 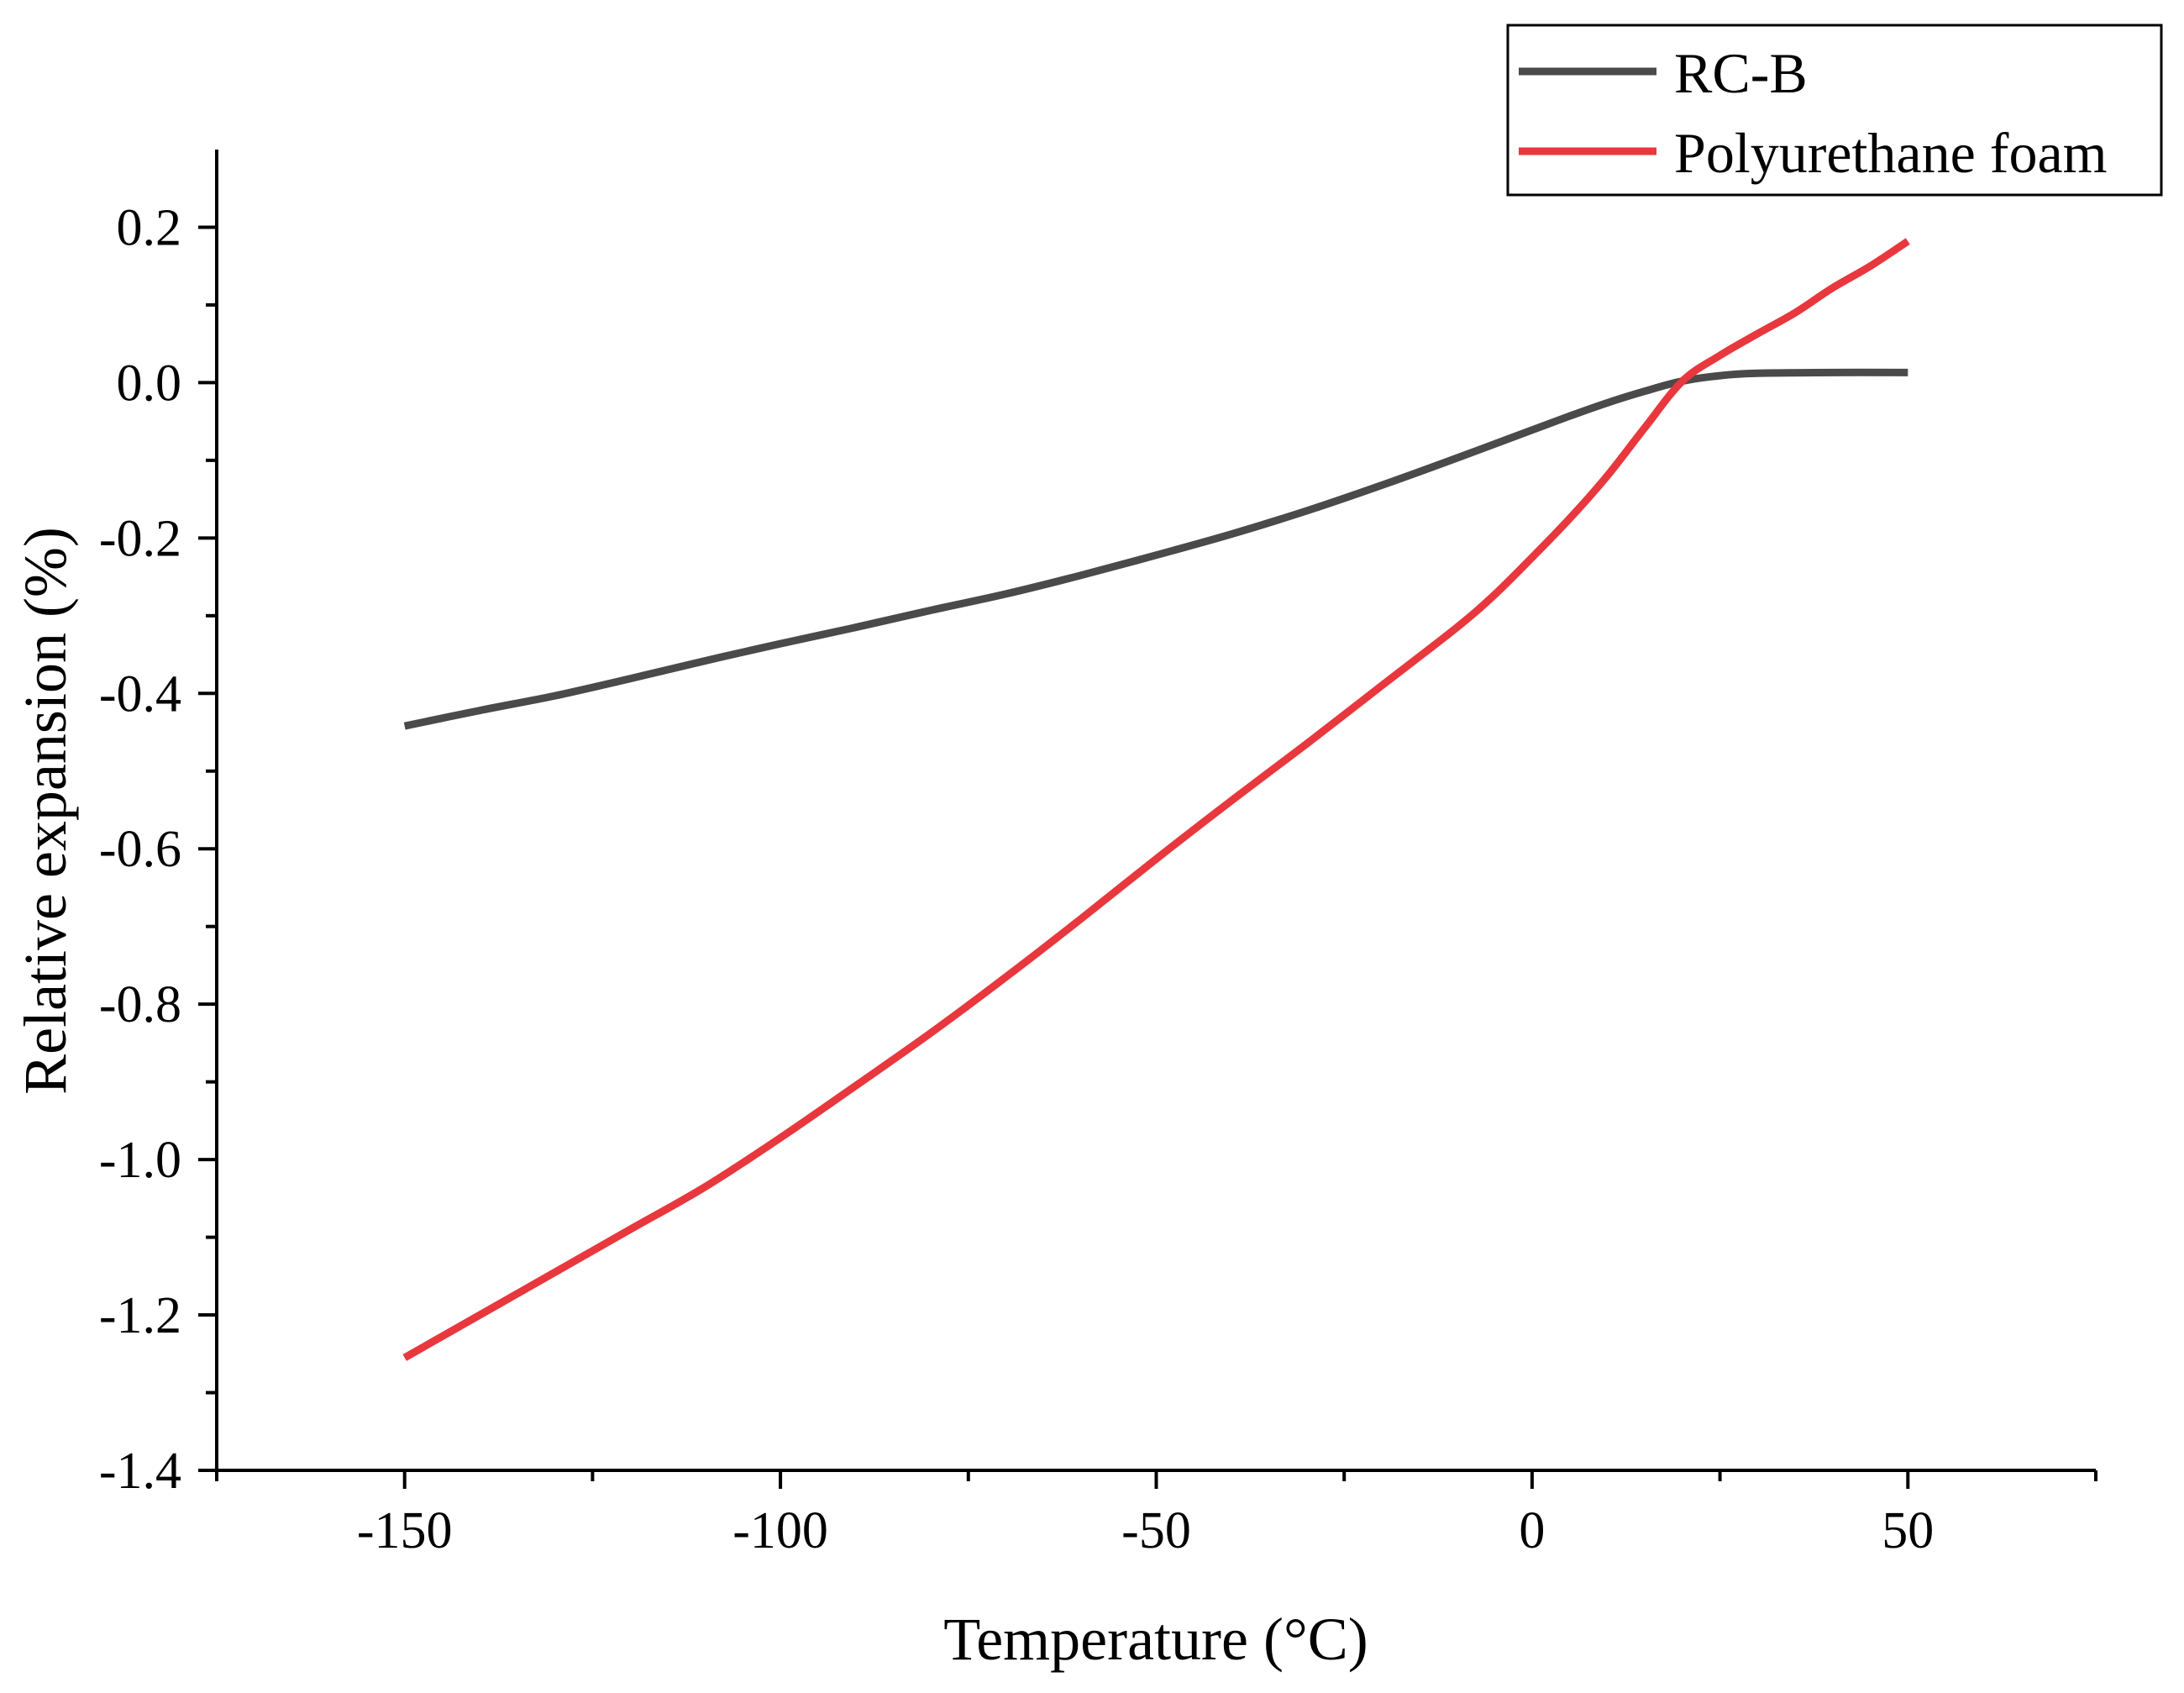 I want to click on x-tick-label: 0, so click(x=1532, y=1530).